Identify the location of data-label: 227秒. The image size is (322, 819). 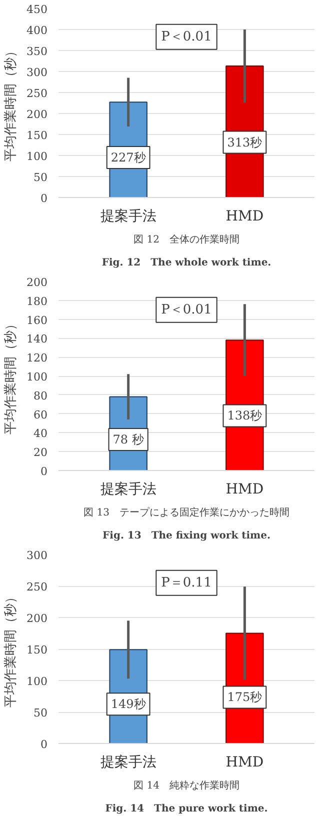
(128, 157).